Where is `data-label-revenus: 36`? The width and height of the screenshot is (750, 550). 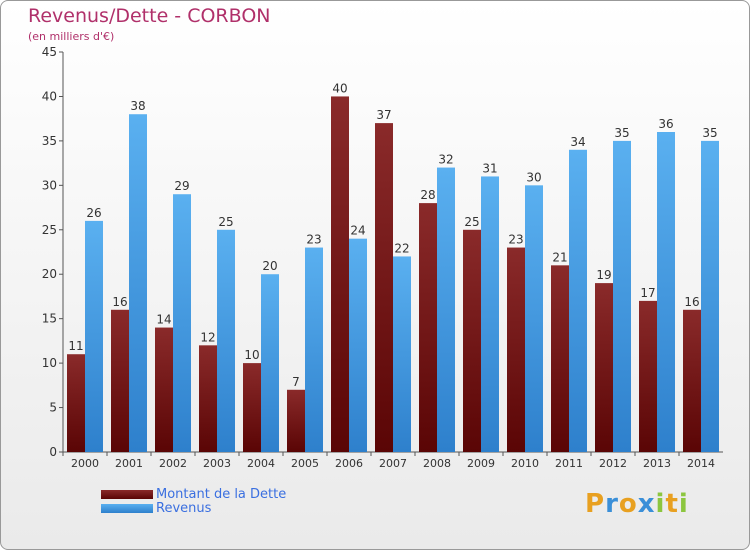
data-label-revenus: 36 is located at coordinates (665, 124).